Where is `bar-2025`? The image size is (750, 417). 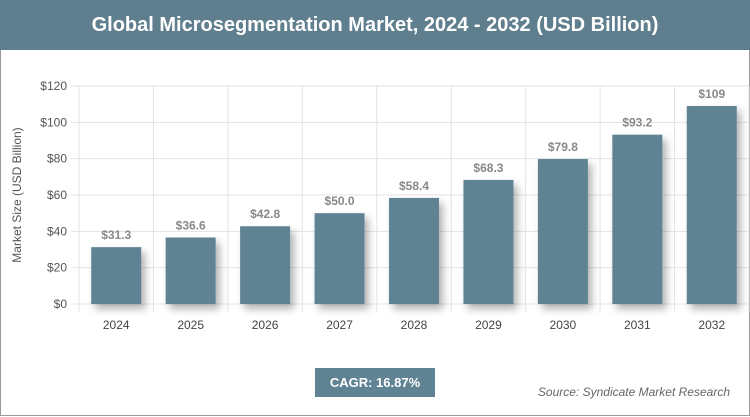 bar-2025 is located at coordinates (190, 270).